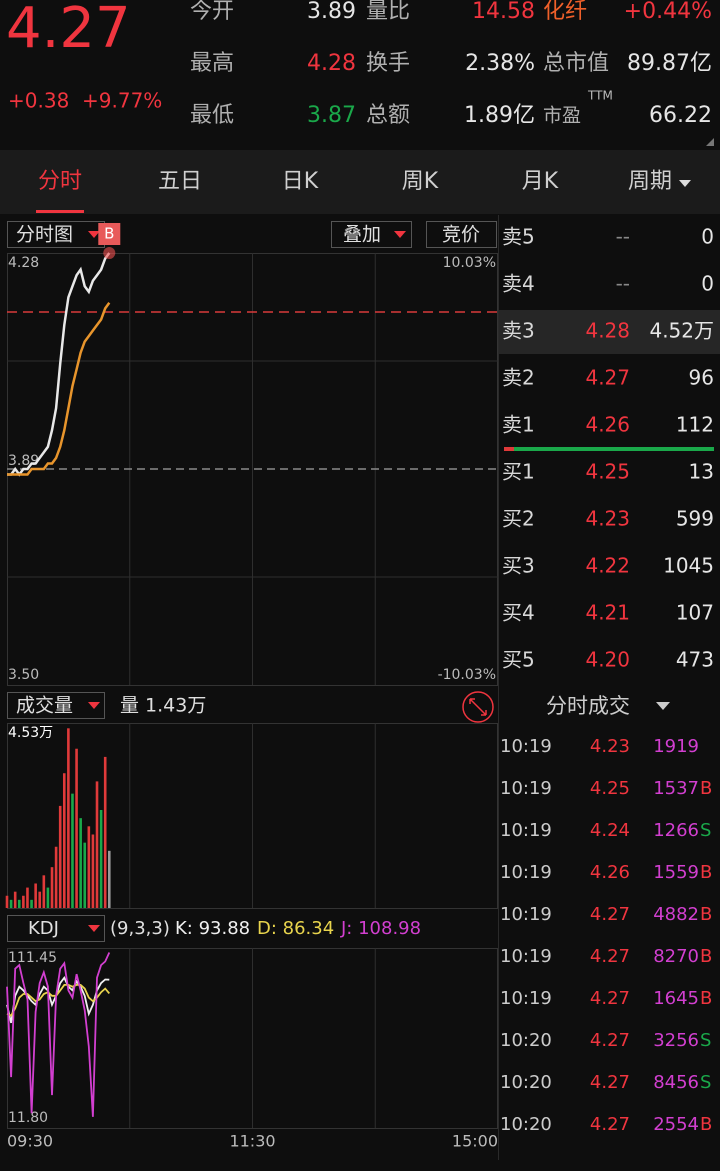  What do you see at coordinates (669, 63) in the screenshot?
I see `stat-value: 89.87亿` at bounding box center [669, 63].